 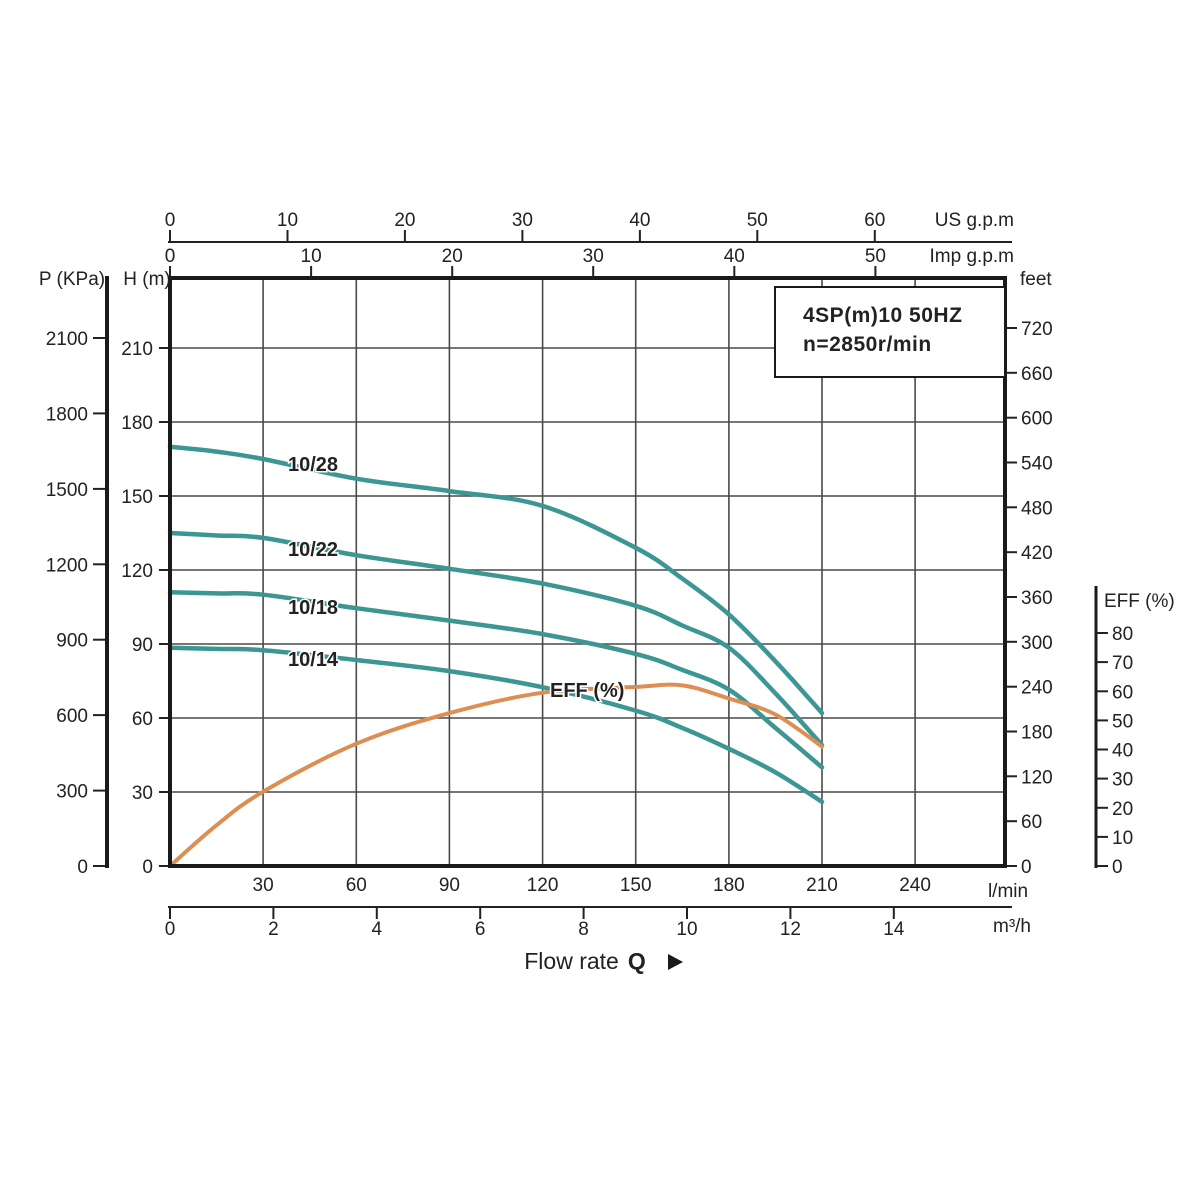 What do you see at coordinates (636, 885) in the screenshot?
I see `lmin-tick-label: 150` at bounding box center [636, 885].